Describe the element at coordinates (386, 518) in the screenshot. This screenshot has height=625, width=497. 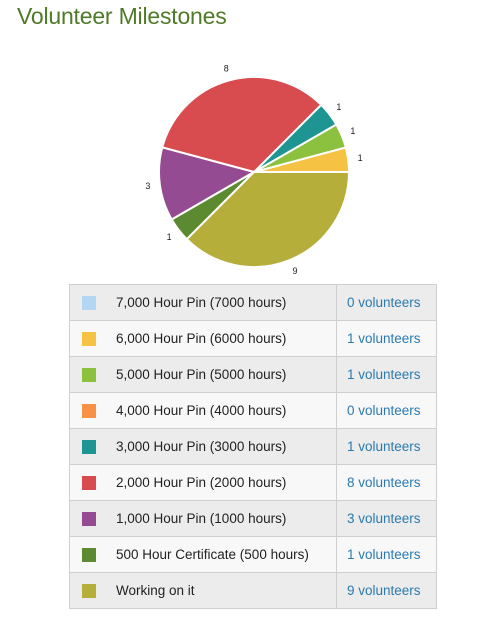
I see `volunteer-count-link: 3 volunteers` at that location.